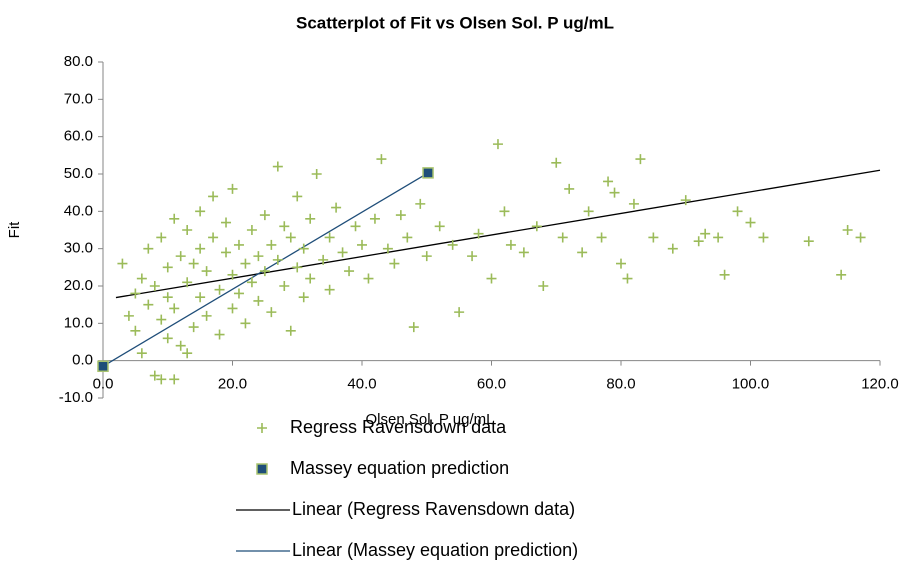  Describe the element at coordinates (398, 427) in the screenshot. I see `legend-label: Regress Ravensdown data` at that location.